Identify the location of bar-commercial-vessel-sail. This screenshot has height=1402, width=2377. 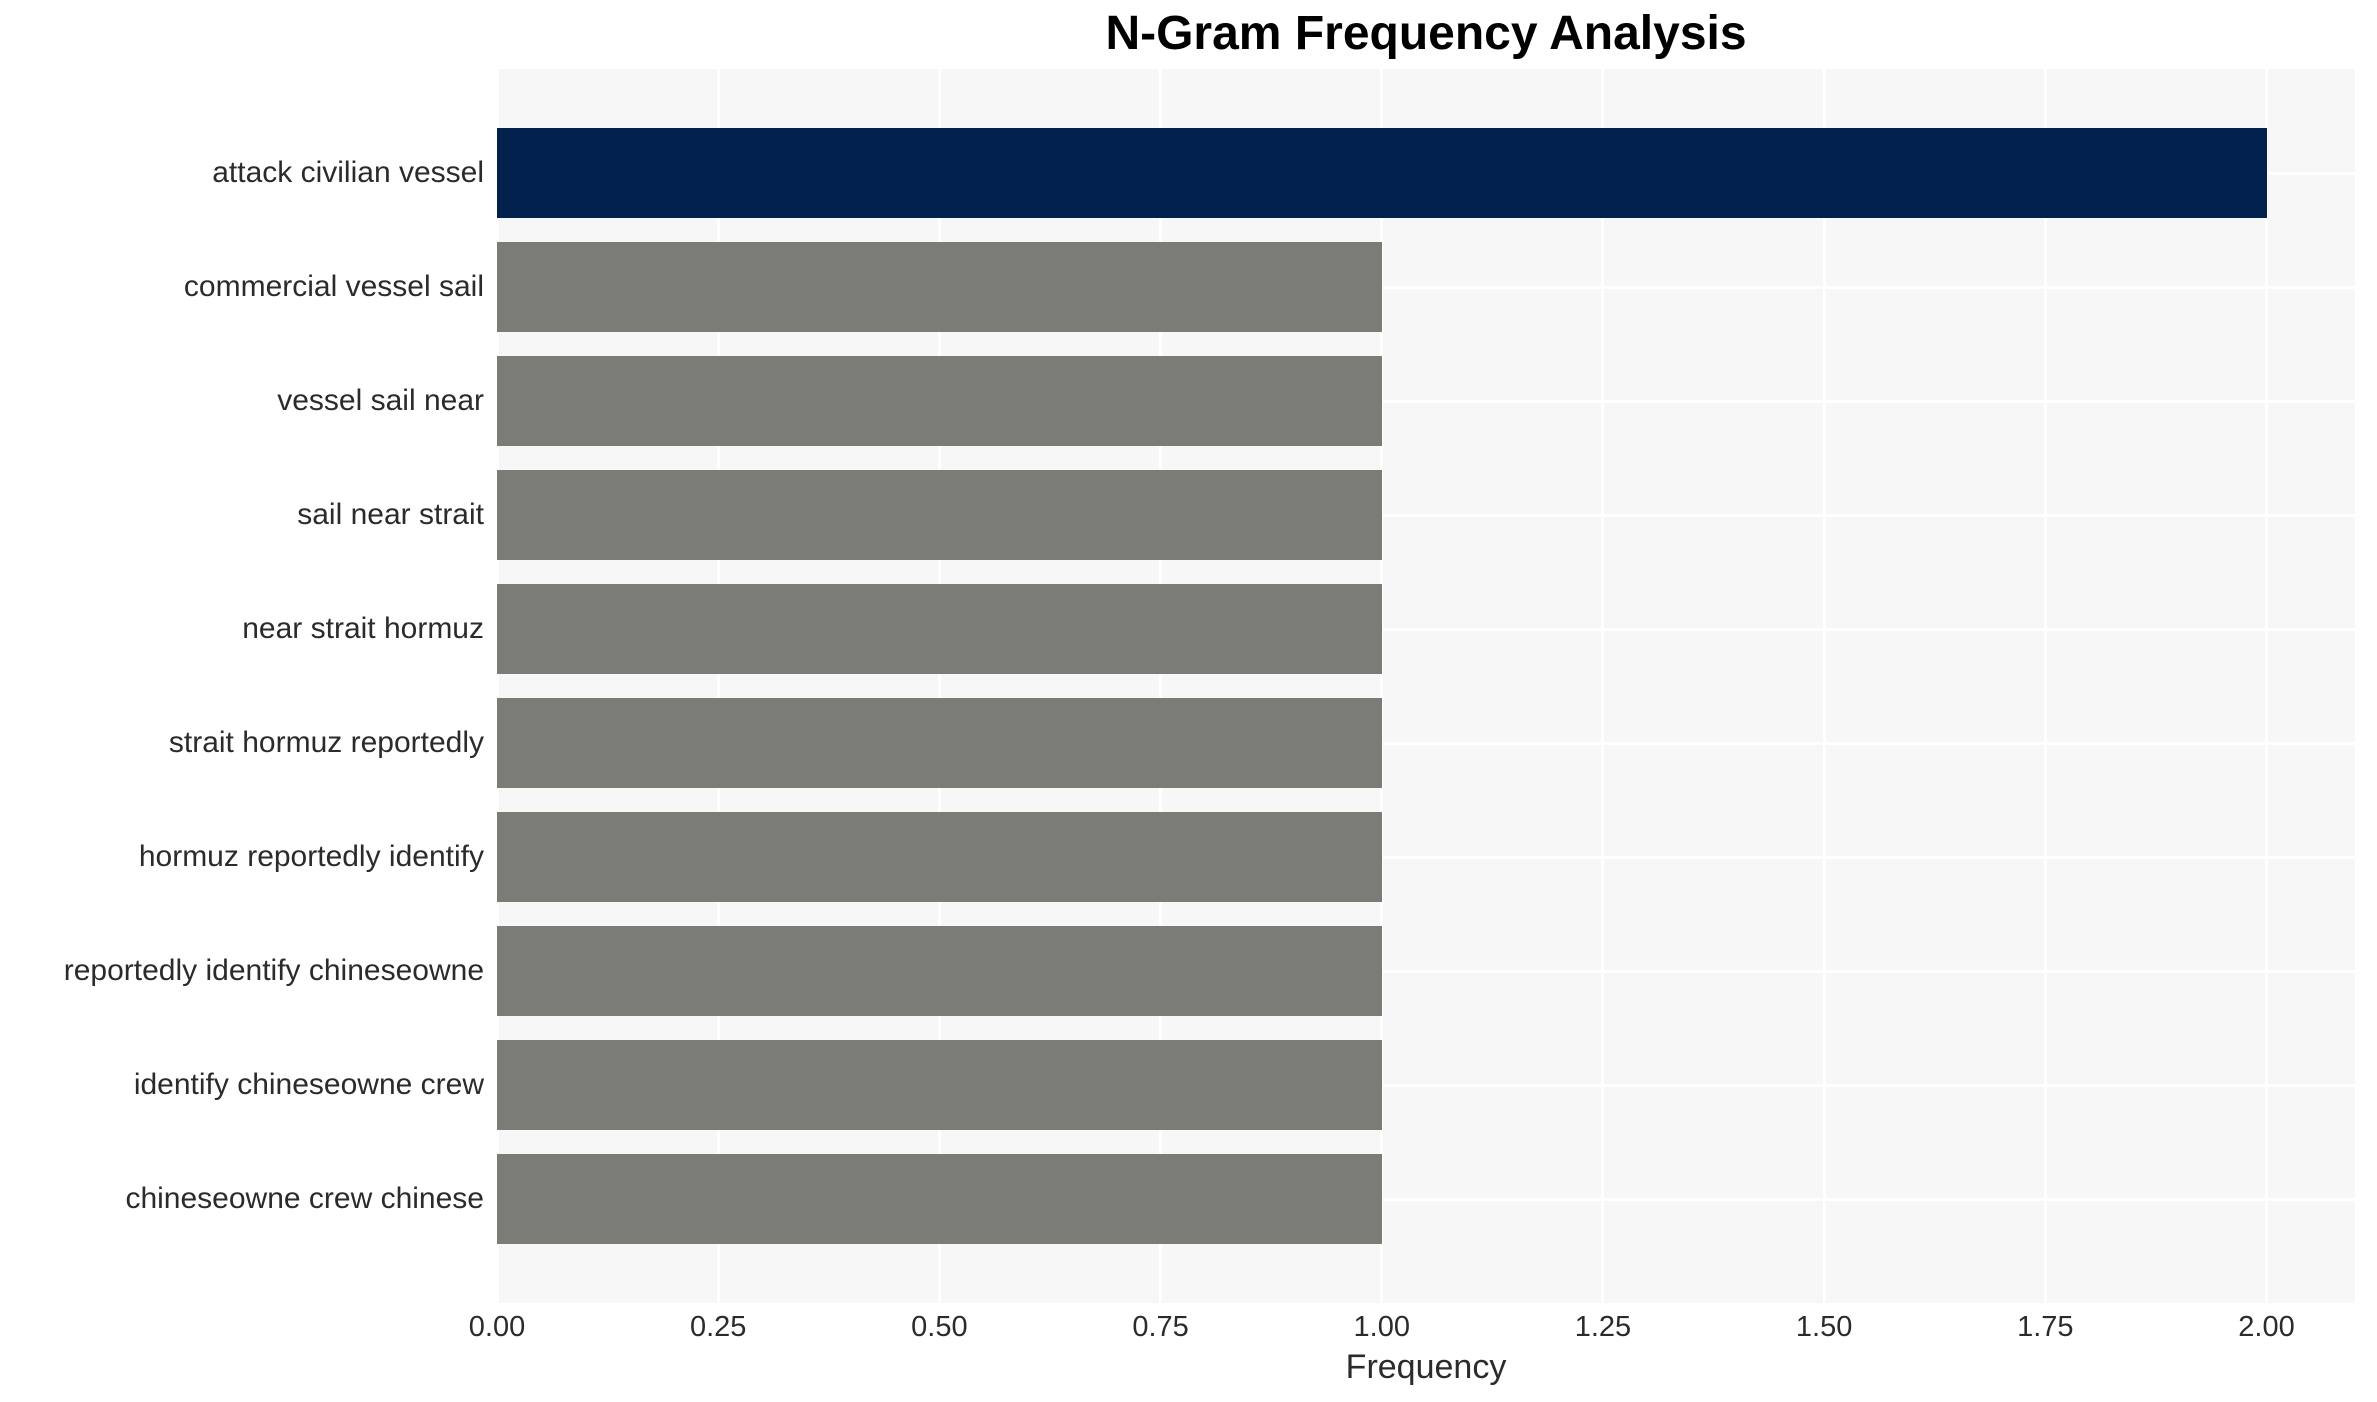
(939, 287).